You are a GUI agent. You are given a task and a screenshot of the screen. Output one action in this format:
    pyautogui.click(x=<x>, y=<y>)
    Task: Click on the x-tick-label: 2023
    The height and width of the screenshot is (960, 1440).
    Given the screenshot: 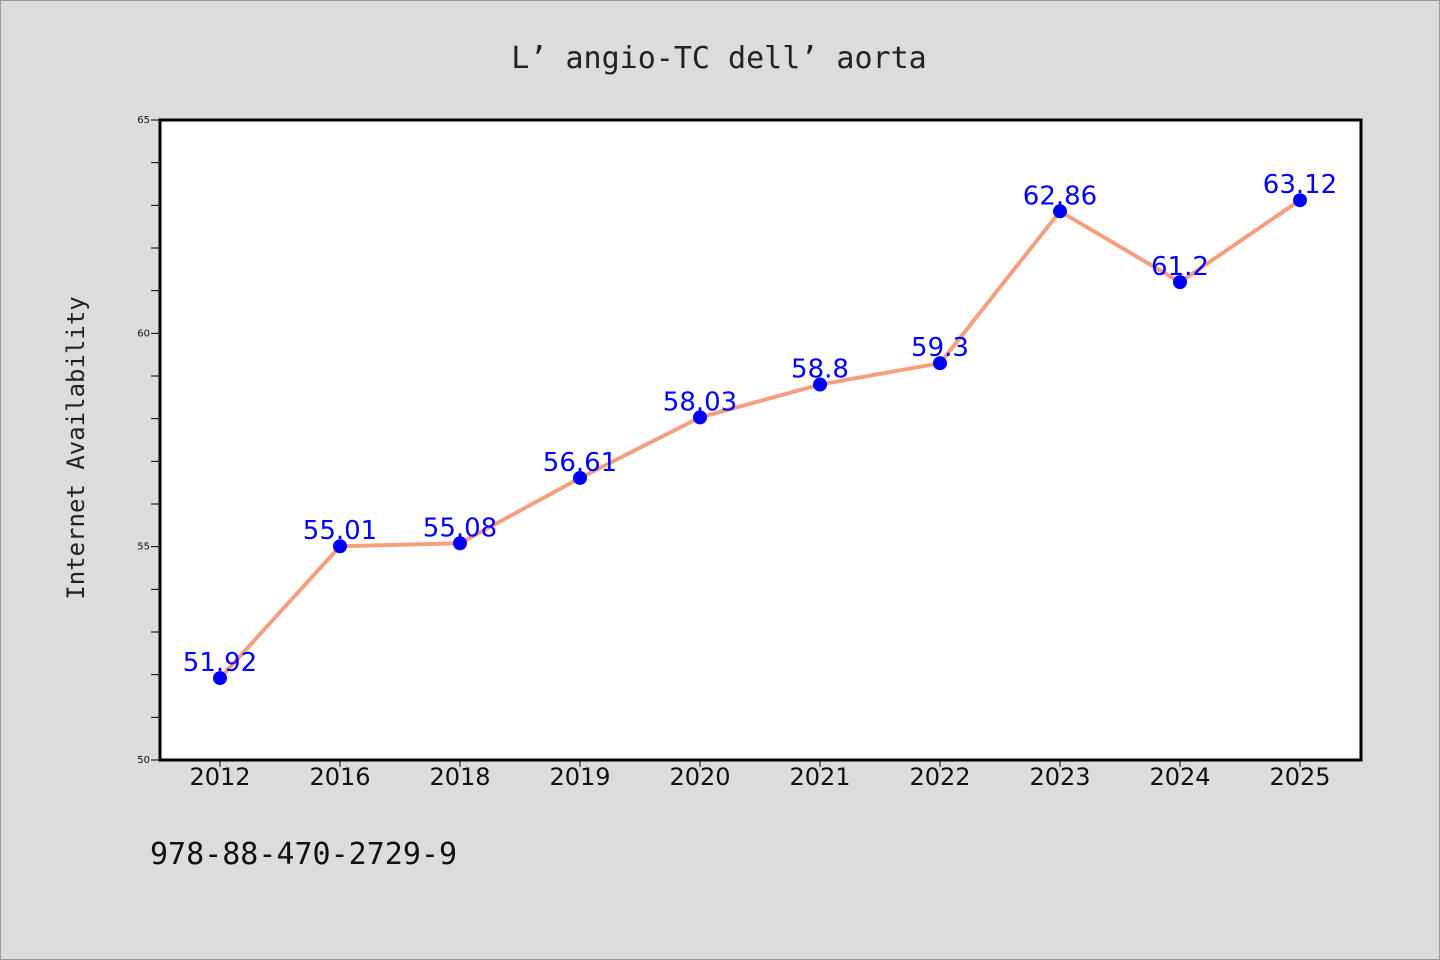 What is the action you would take?
    pyautogui.click(x=1059, y=777)
    